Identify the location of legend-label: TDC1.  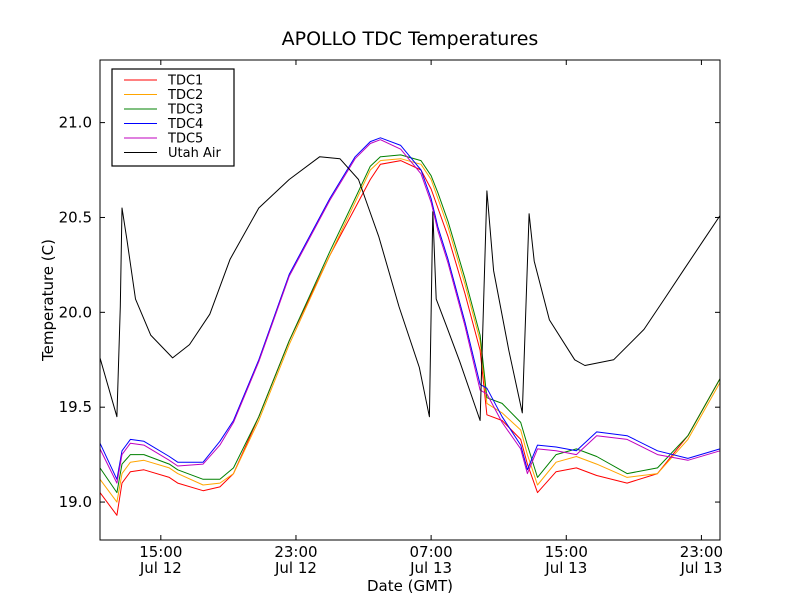
(185, 81).